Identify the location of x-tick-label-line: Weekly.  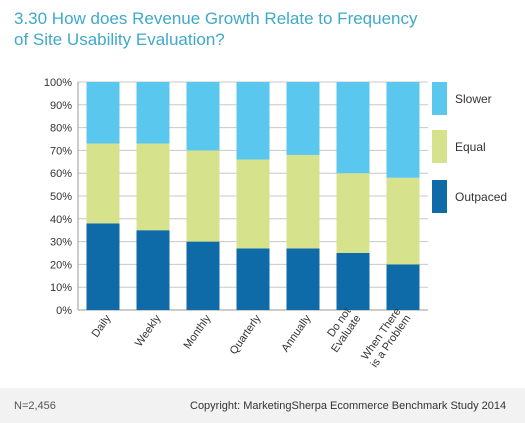
(148, 330).